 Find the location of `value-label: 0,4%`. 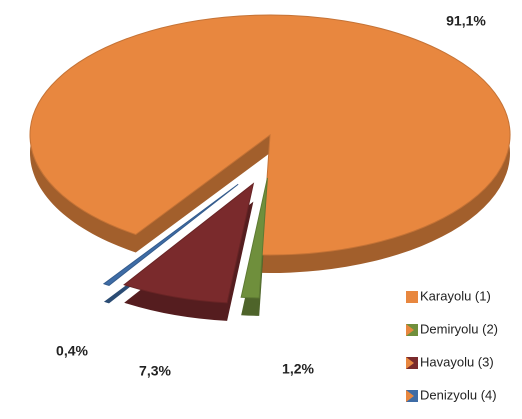

value-label: 0,4% is located at coordinates (72, 351).